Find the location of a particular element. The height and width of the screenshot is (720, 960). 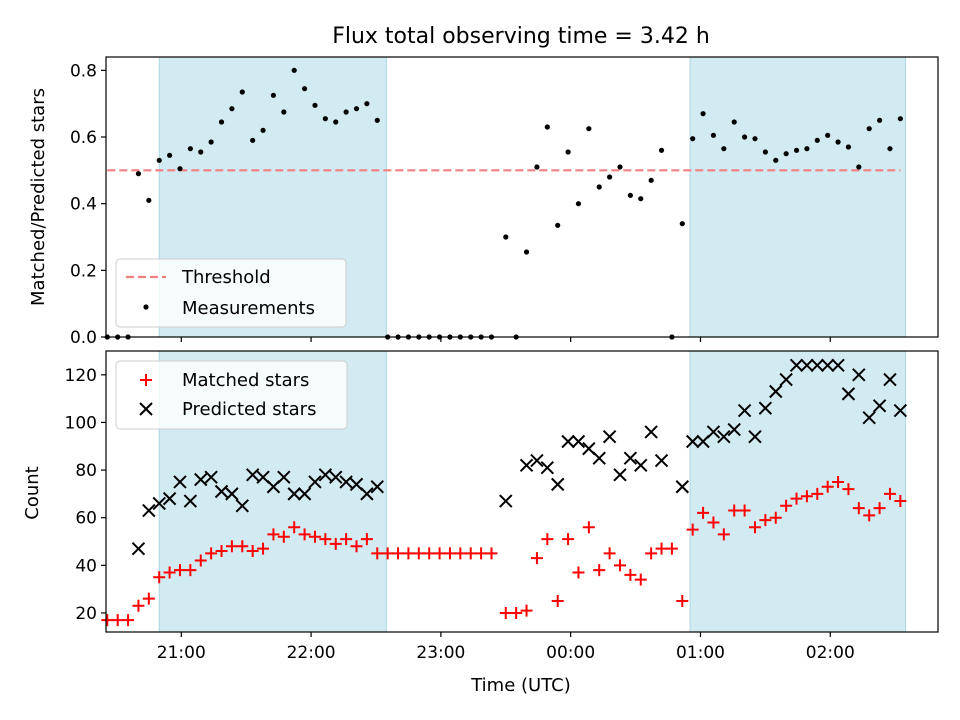

bottom-y-axis-label: Count is located at coordinates (32, 492).